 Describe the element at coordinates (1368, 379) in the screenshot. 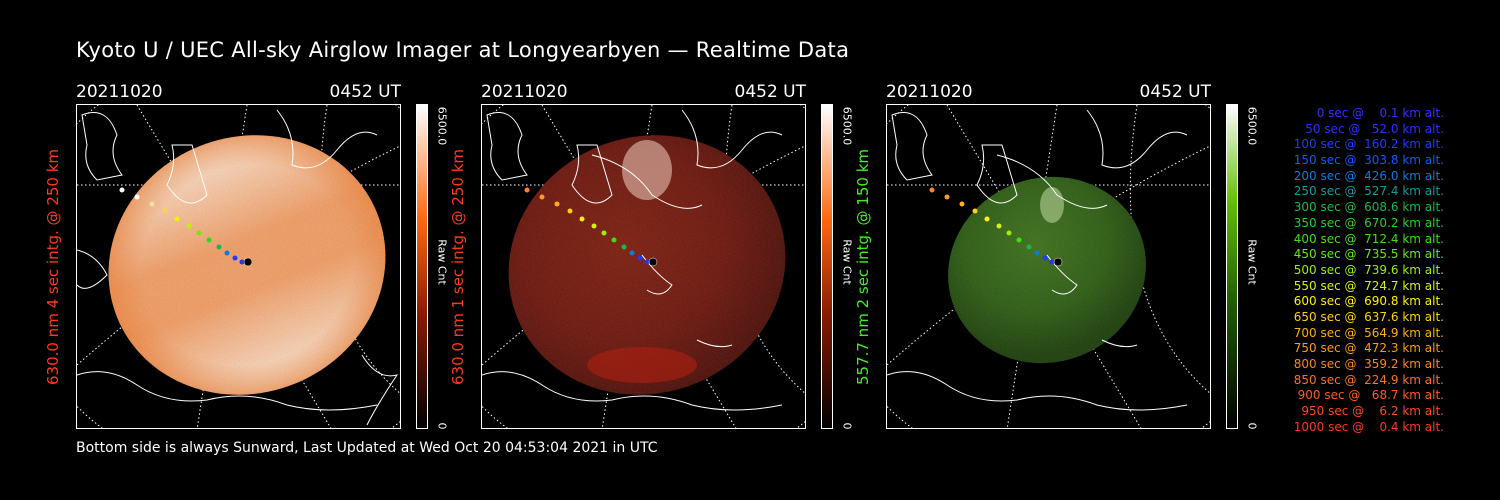

I see `legend-entry: 850 sec @ 224.9 km alt.` at that location.